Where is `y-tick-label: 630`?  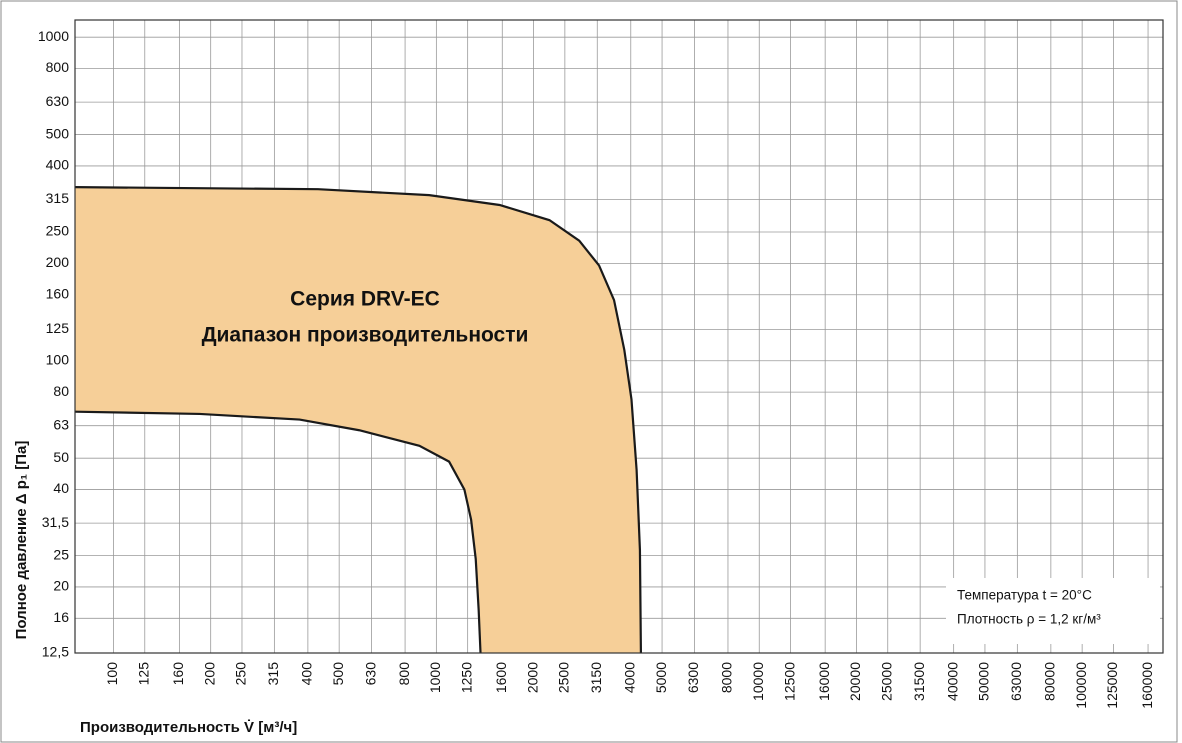 y-tick-label: 630 is located at coordinates (58, 101).